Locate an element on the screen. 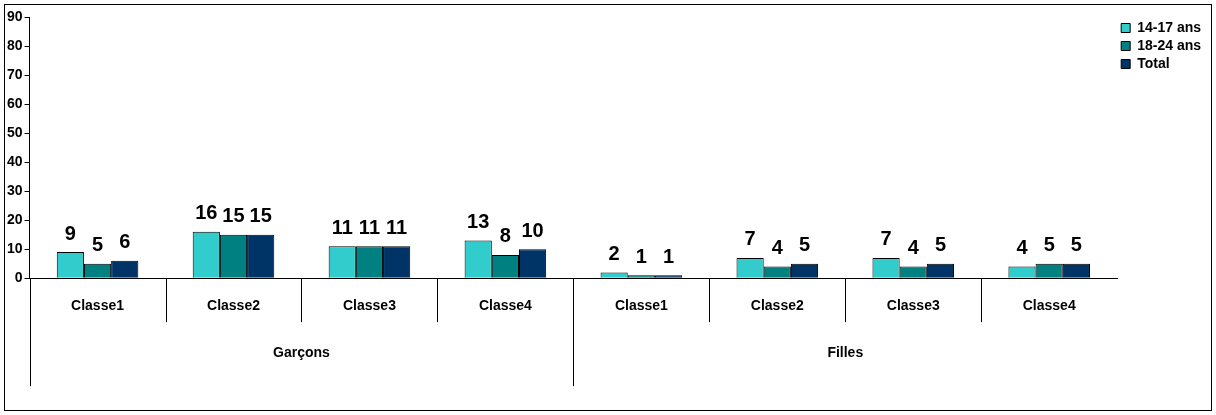 This screenshot has height=415, width=1216. data-label: 13 is located at coordinates (478, 220).